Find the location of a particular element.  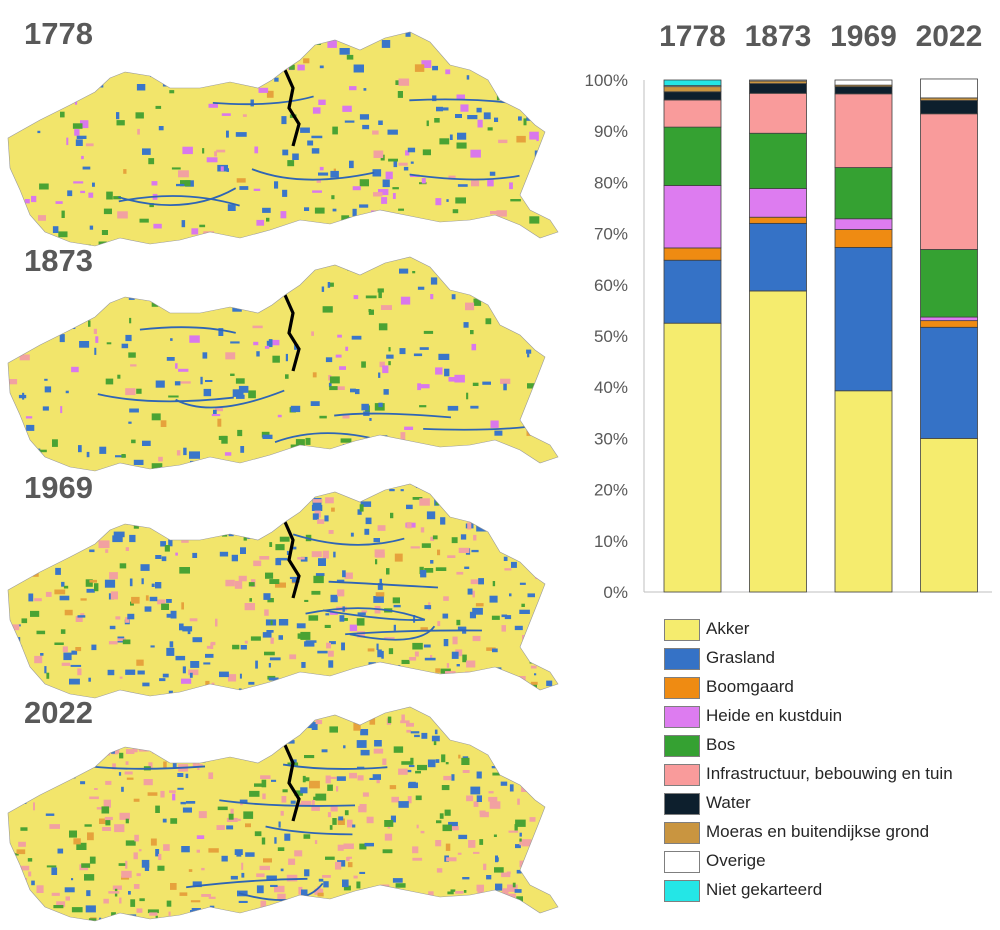

y-tick-label: 30% is located at coordinates (611, 438).